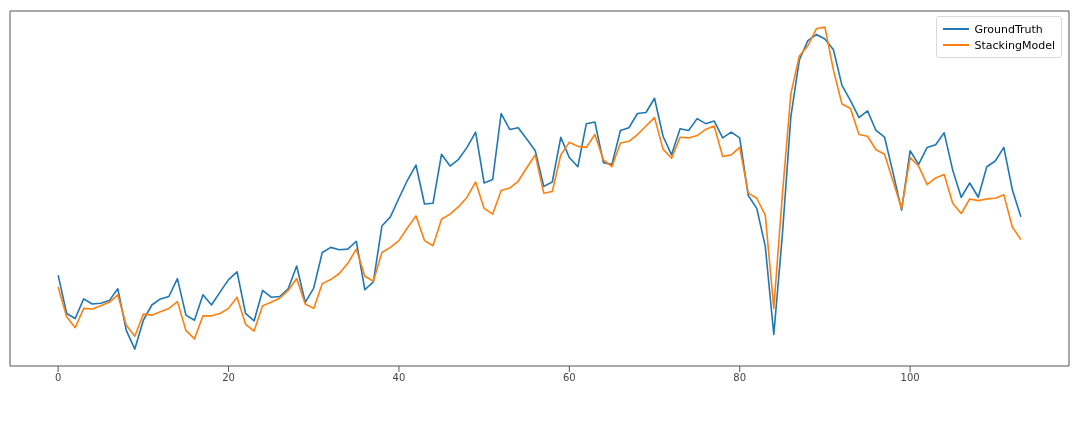 The width and height of the screenshot is (1080, 438). What do you see at coordinates (58, 378) in the screenshot?
I see `x-tick-label: 0` at bounding box center [58, 378].